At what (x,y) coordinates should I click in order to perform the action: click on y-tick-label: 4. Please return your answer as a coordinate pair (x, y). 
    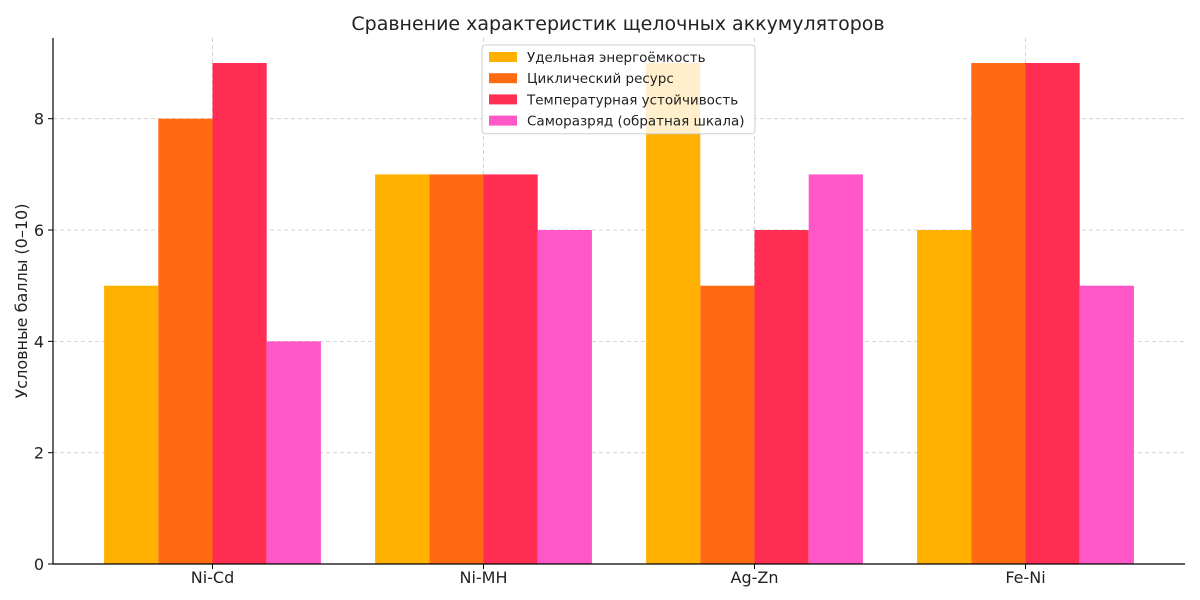
    Looking at the image, I should click on (39, 341).